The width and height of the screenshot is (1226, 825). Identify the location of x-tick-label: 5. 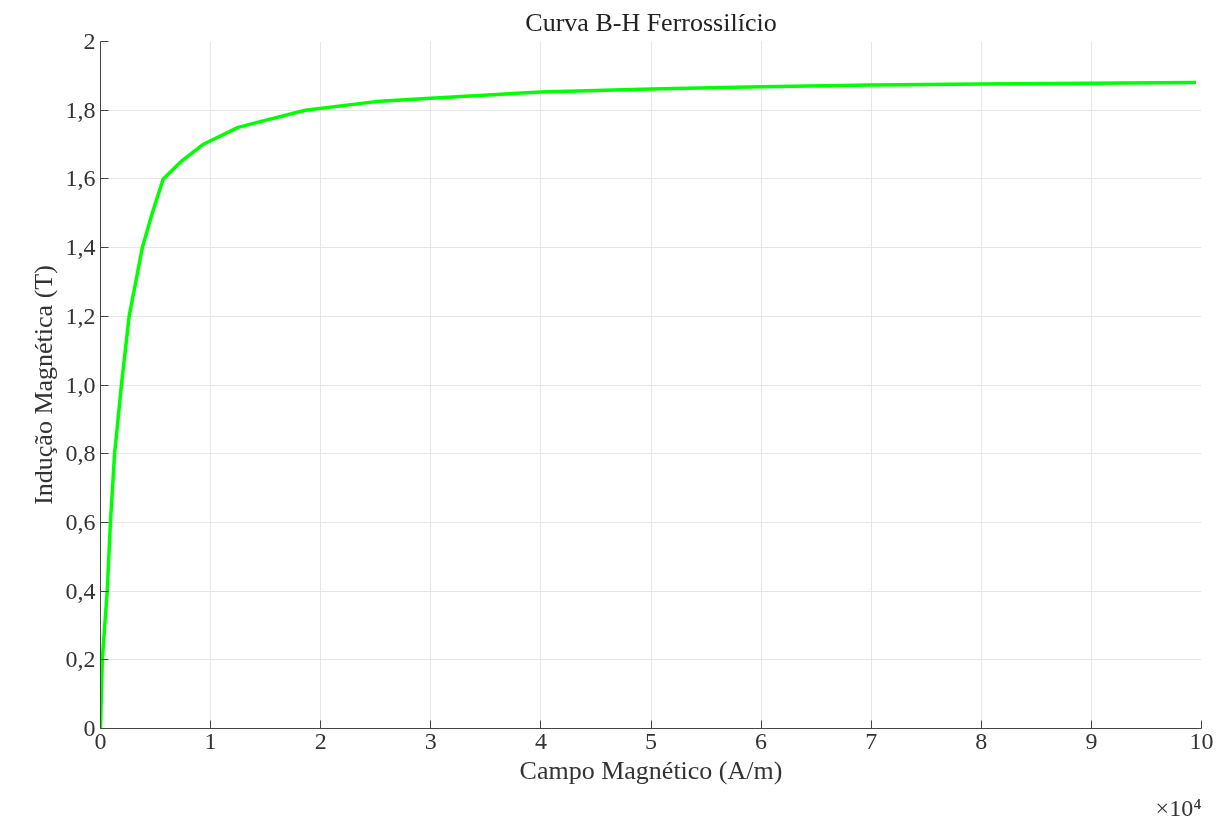
(651, 740).